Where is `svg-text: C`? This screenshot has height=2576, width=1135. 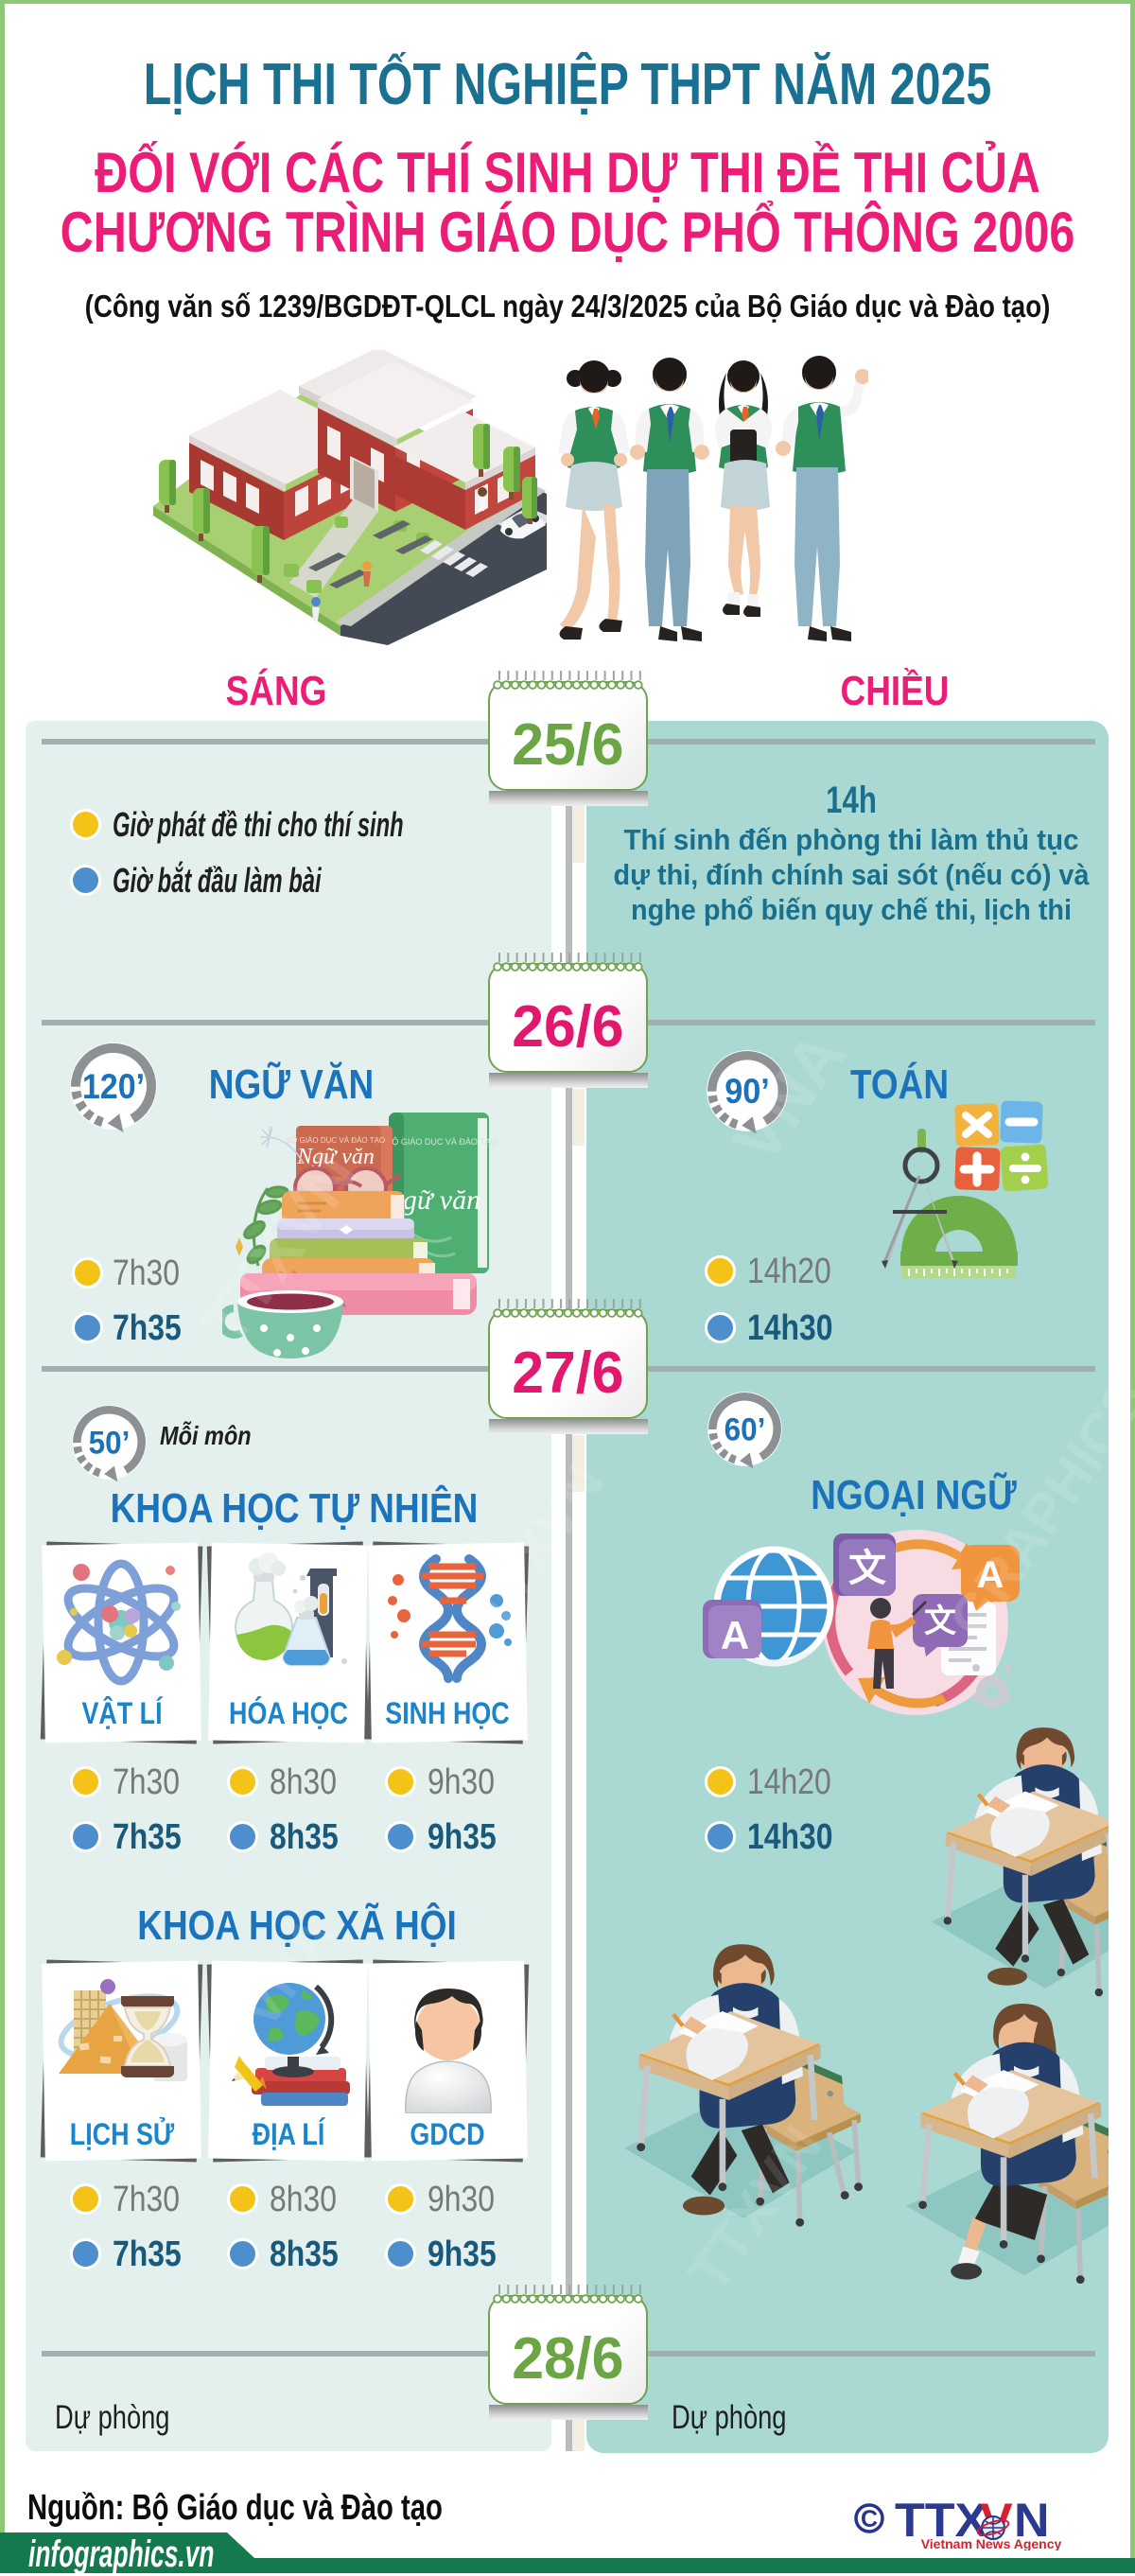 svg-text: C is located at coordinates (869, 2519).